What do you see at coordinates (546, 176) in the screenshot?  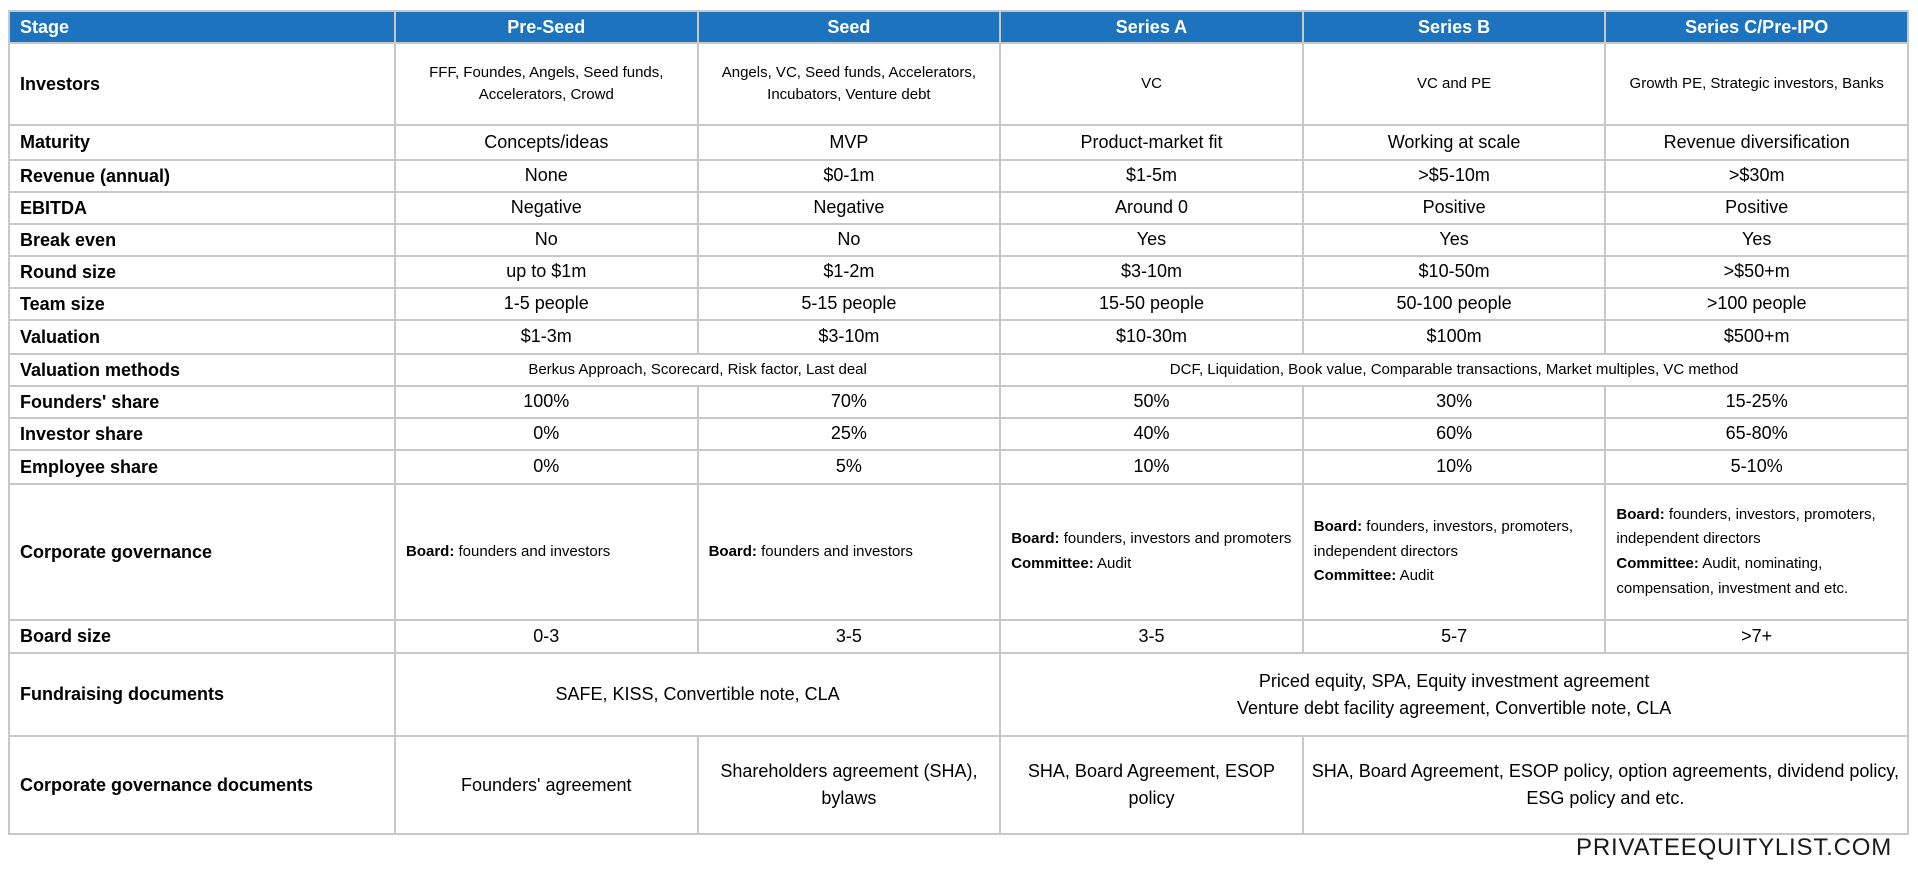 I see `table-cell: None` at bounding box center [546, 176].